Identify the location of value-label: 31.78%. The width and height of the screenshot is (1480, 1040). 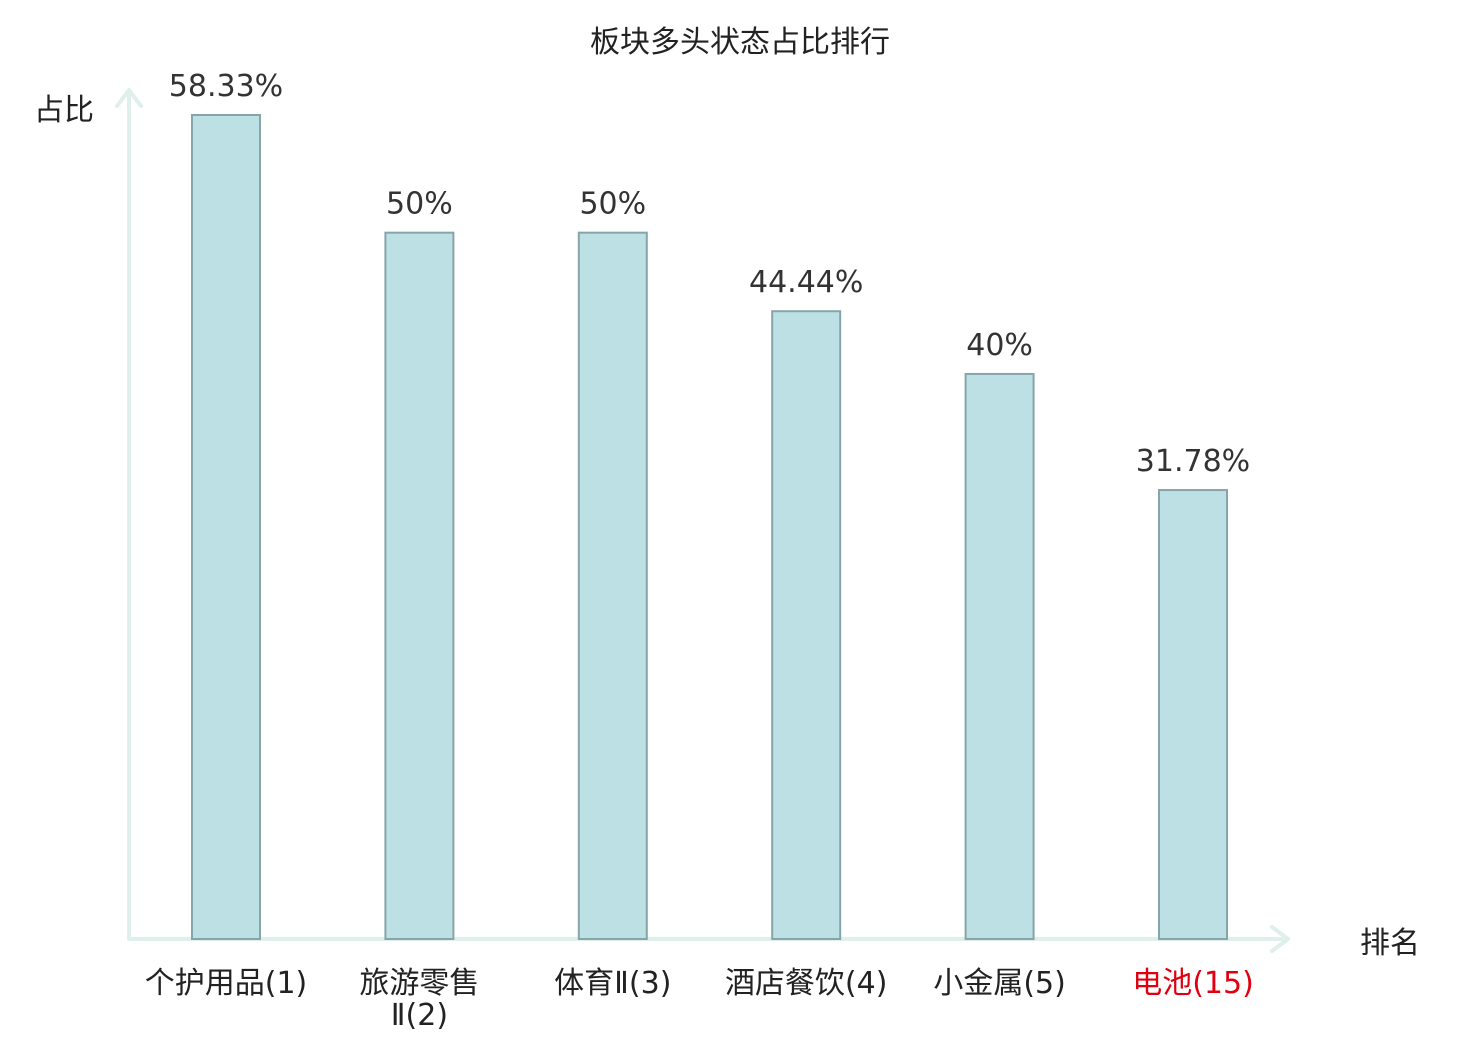
(1193, 461).